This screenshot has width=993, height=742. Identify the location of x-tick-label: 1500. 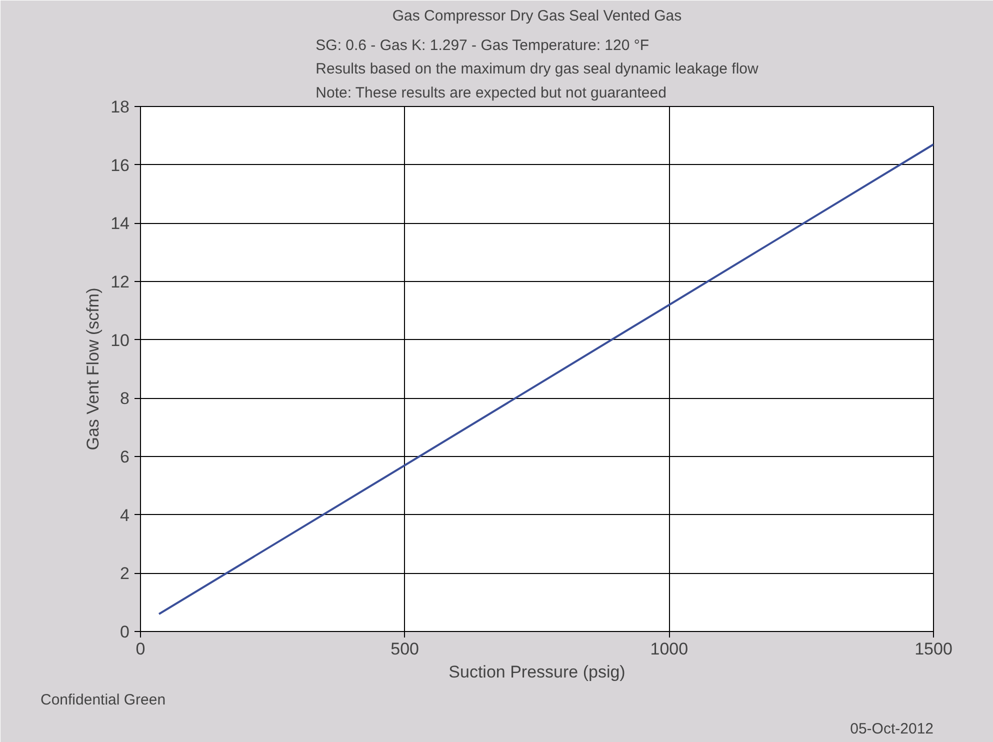
(933, 649).